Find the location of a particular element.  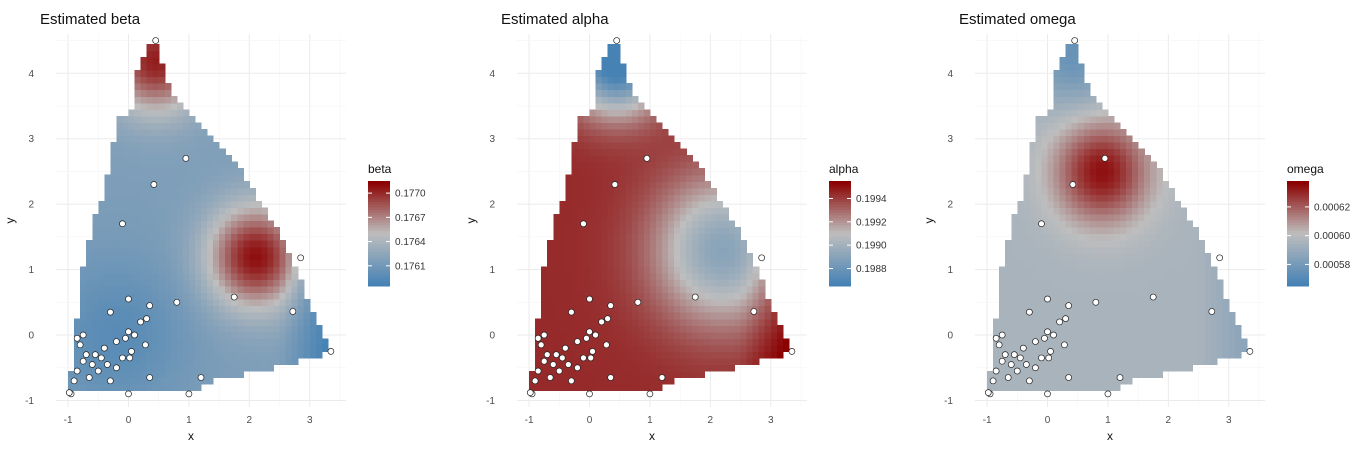

x-tick-label: 0 is located at coordinates (590, 420).